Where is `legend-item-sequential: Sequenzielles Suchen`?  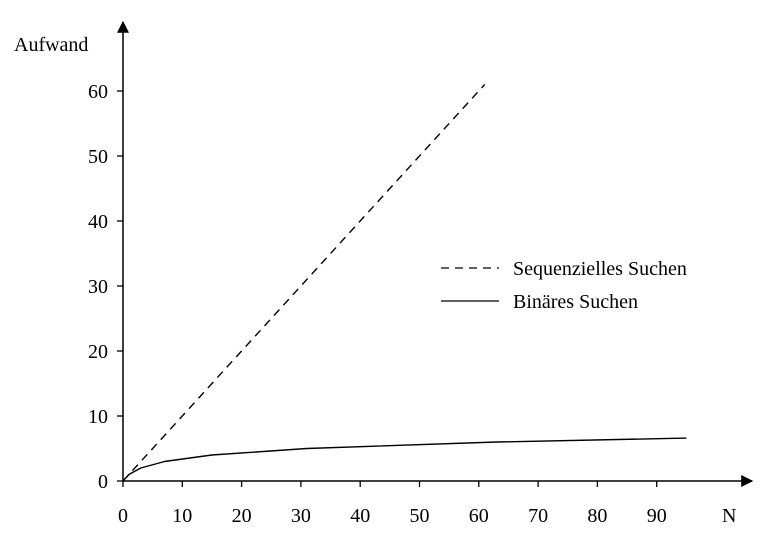 legend-item-sequential: Sequenzielles Suchen is located at coordinates (564, 269).